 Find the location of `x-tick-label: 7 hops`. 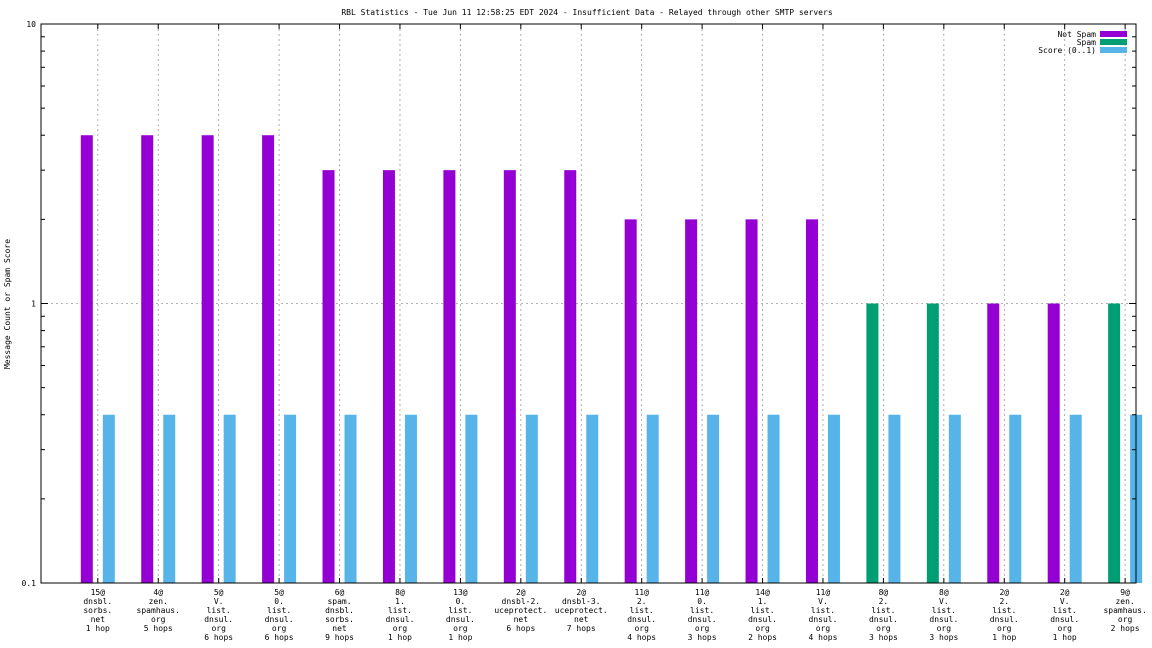

x-tick-label: 7 hops is located at coordinates (581, 628).